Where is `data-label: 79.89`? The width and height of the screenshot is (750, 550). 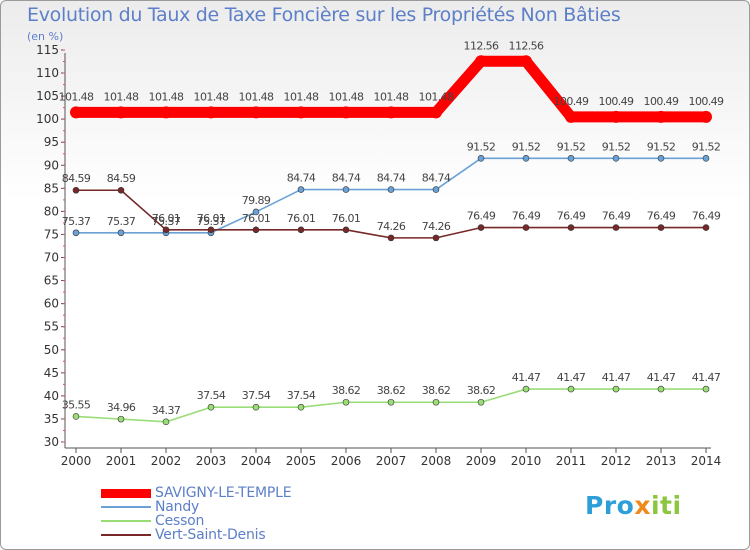
data-label: 79.89 is located at coordinates (256, 200).